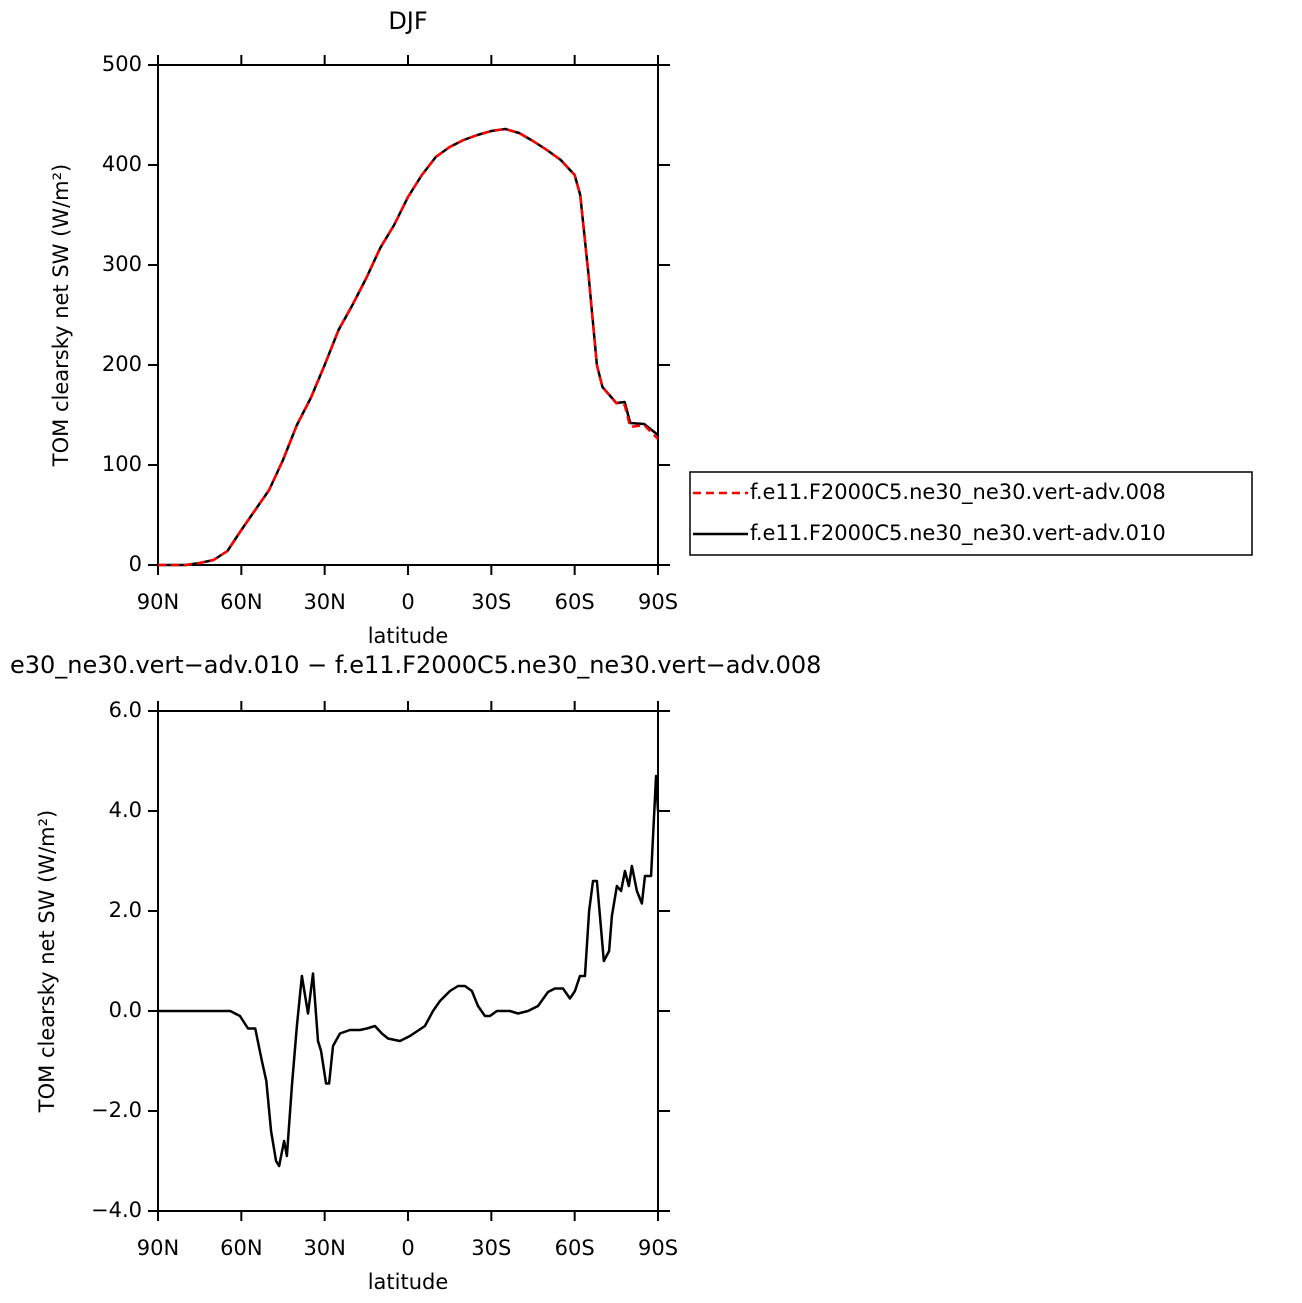  What do you see at coordinates (958, 492) in the screenshot?
I see `legend-label: f.e11.F2000C5.ne30_ne30.vert-adv.008` at bounding box center [958, 492].